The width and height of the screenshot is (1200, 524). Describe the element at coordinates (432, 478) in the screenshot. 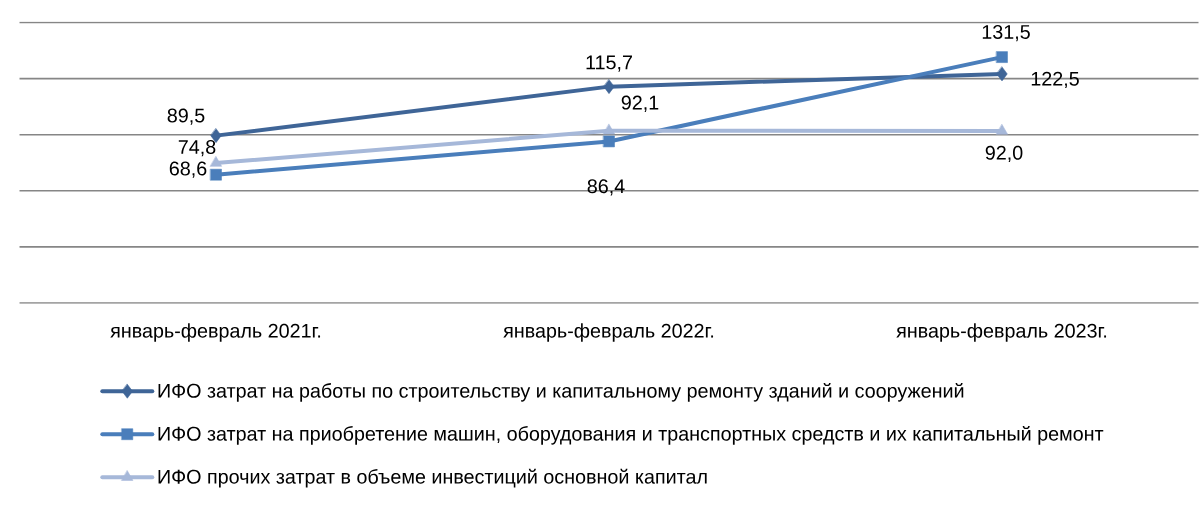

I see `legend-label: ИФО прочих затрат в объеме инвестиций основной капитал` at that location.